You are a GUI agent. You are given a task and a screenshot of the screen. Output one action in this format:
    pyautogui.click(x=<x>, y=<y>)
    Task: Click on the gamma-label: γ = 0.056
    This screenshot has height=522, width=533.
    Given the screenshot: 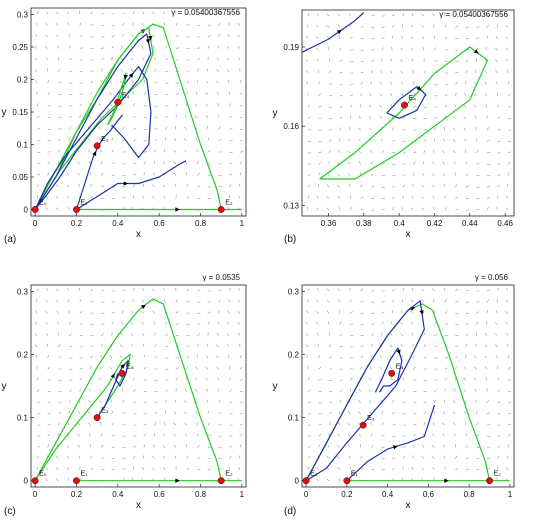 What is the action you would take?
    pyautogui.click(x=492, y=277)
    